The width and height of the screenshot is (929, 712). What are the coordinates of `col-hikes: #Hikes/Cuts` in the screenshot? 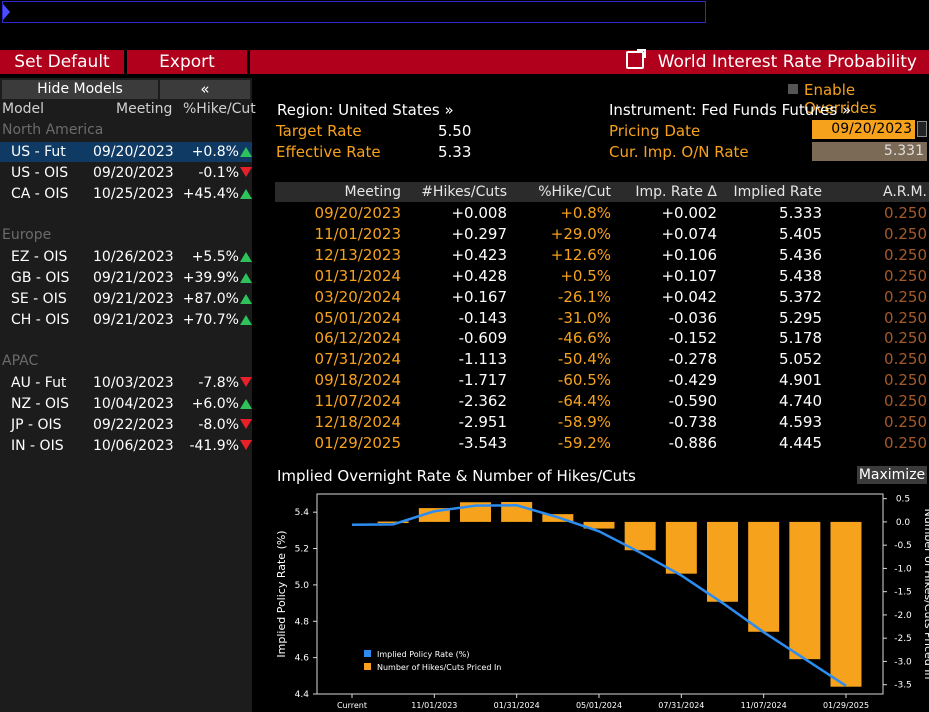 It's located at (464, 192).